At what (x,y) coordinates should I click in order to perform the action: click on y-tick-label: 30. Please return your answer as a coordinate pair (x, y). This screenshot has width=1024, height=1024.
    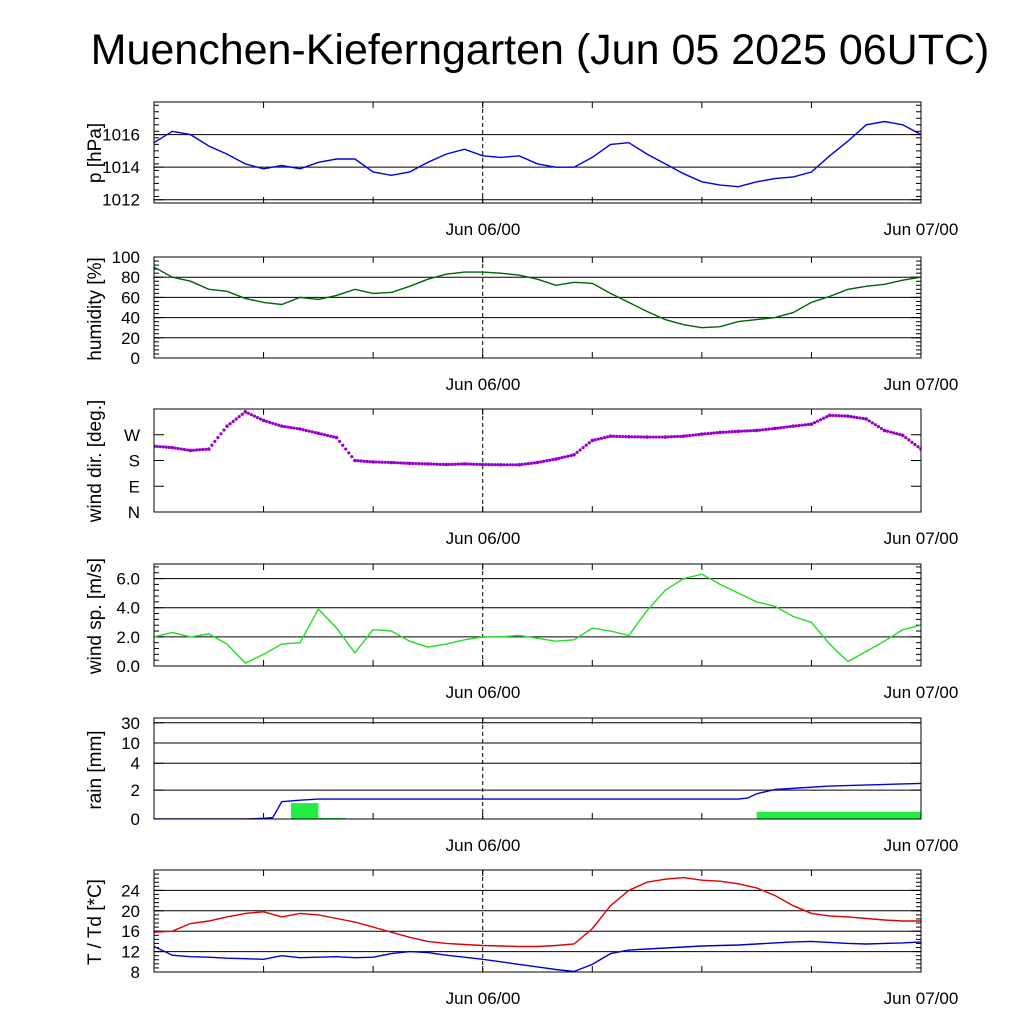
    Looking at the image, I should click on (130, 723).